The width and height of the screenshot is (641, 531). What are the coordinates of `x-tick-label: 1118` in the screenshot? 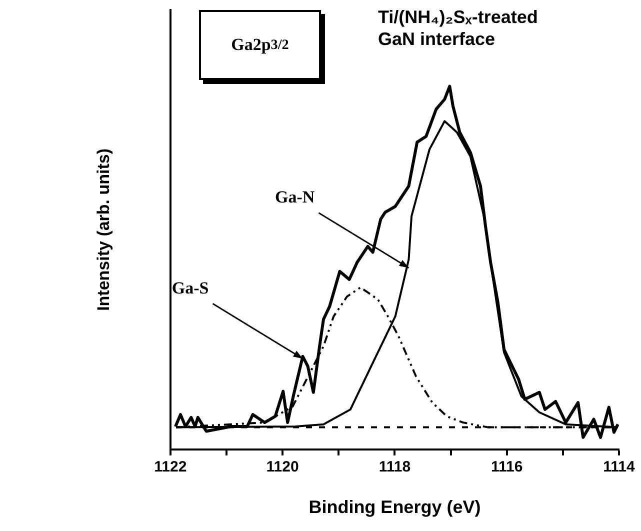 It's located at (394, 467).